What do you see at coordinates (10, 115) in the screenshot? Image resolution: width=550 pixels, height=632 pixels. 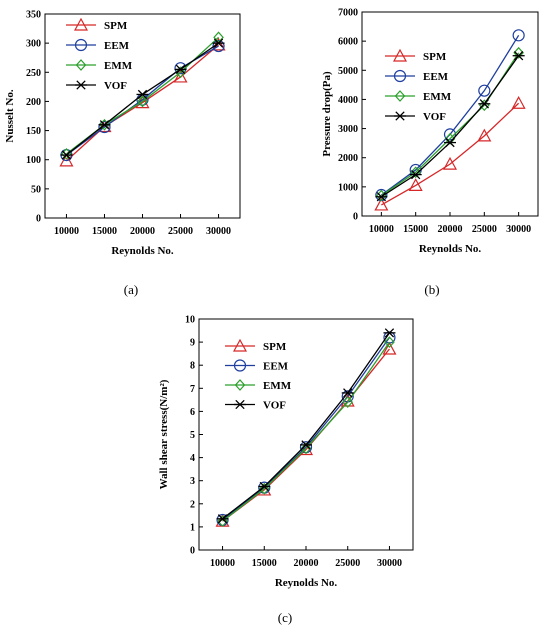 I see `y-axis-label: Nusselt No.` at bounding box center [10, 115].